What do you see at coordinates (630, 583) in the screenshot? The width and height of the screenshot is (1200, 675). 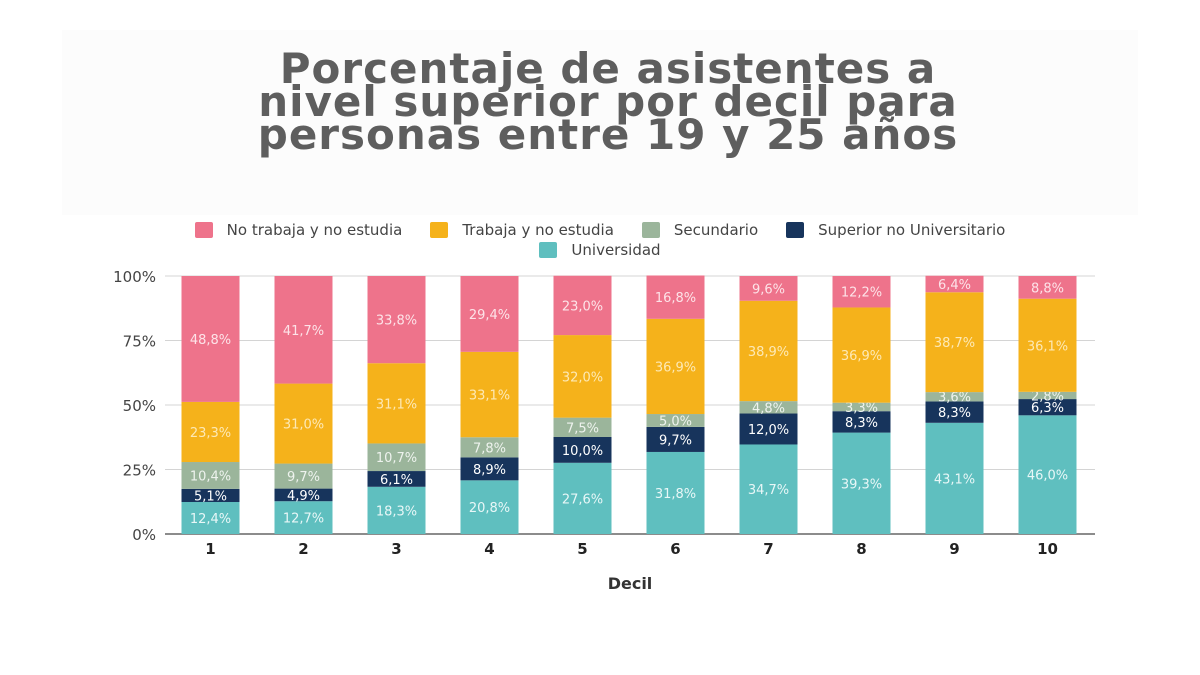 I see `x-axis-label: Decil` at bounding box center [630, 583].